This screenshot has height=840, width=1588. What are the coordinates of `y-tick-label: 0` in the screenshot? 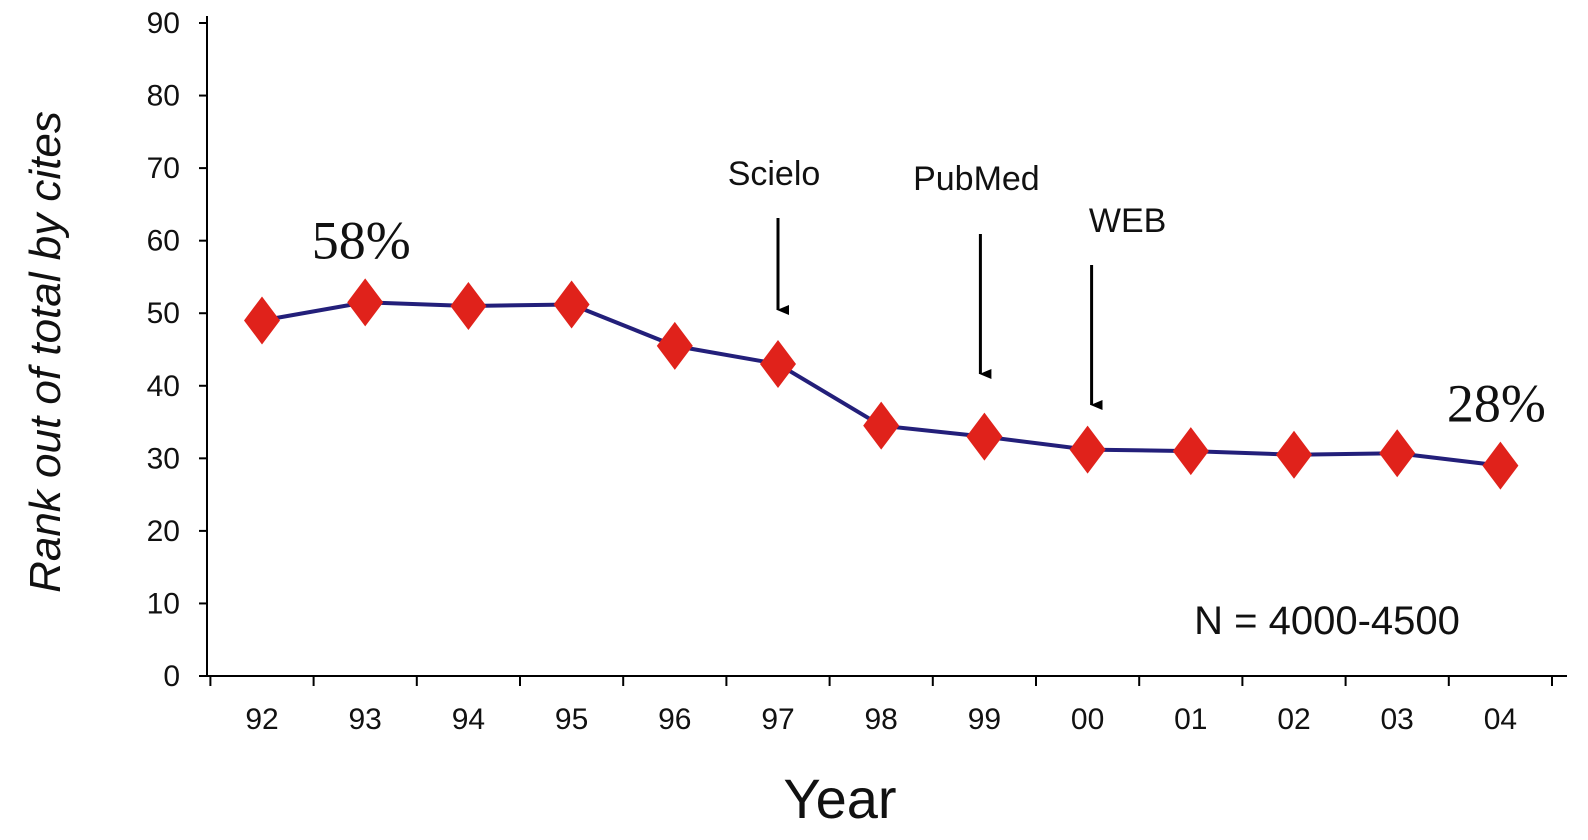 It's located at (171, 676).